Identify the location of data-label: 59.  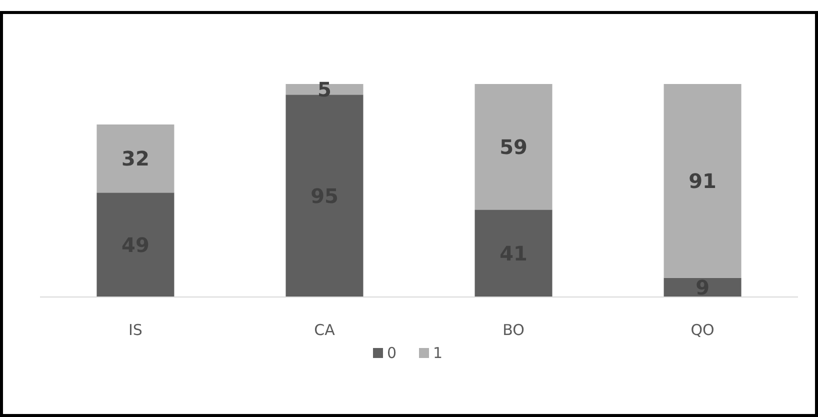
(514, 146).